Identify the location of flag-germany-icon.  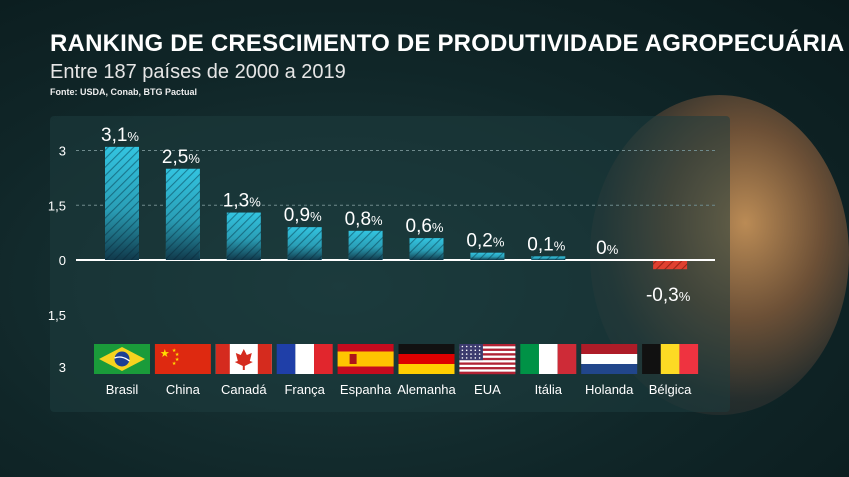
(426, 359).